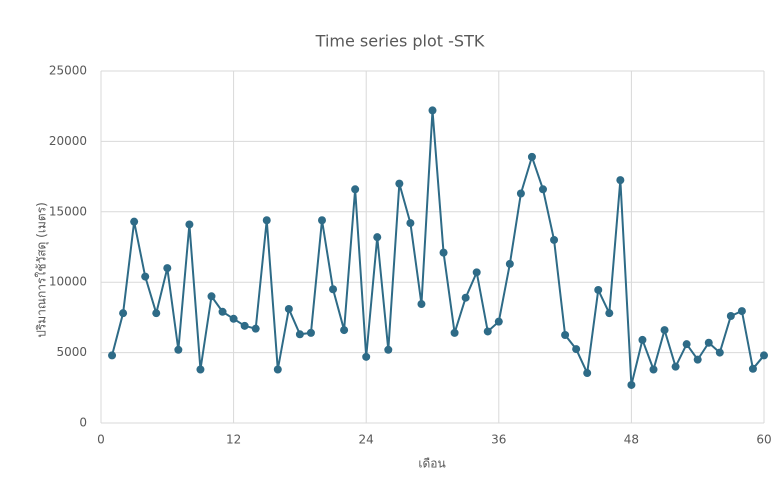 The width and height of the screenshot is (779, 486). I want to click on x-tick-label: 48, so click(631, 440).